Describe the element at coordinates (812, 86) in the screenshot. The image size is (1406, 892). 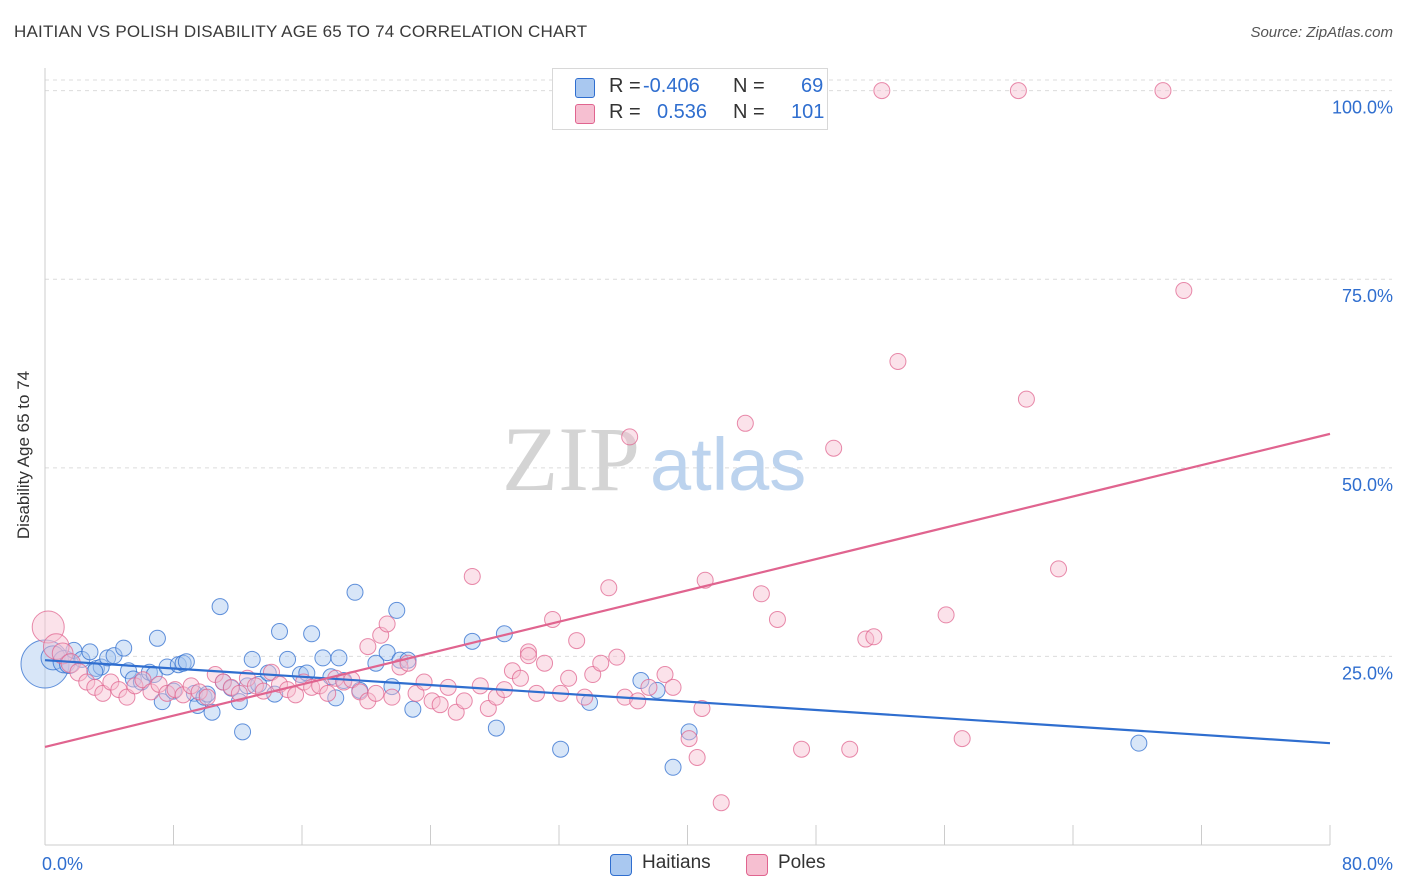
I see `legend-n-value: 69` at that location.